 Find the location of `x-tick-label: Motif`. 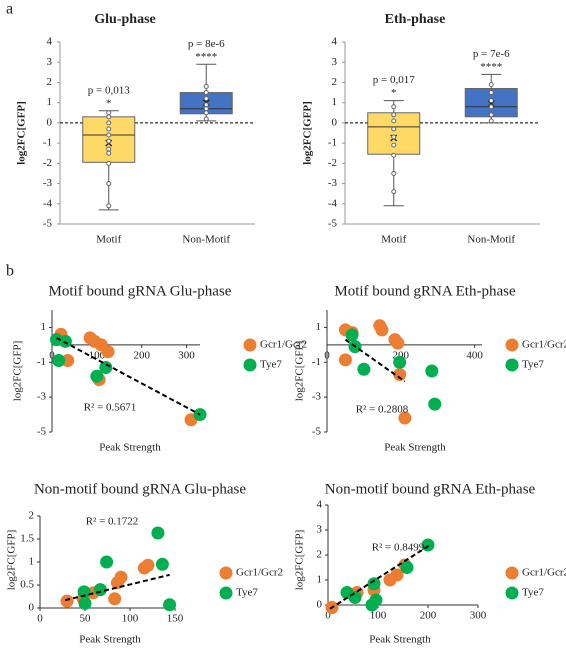

x-tick-label: Motif is located at coordinates (108, 240).